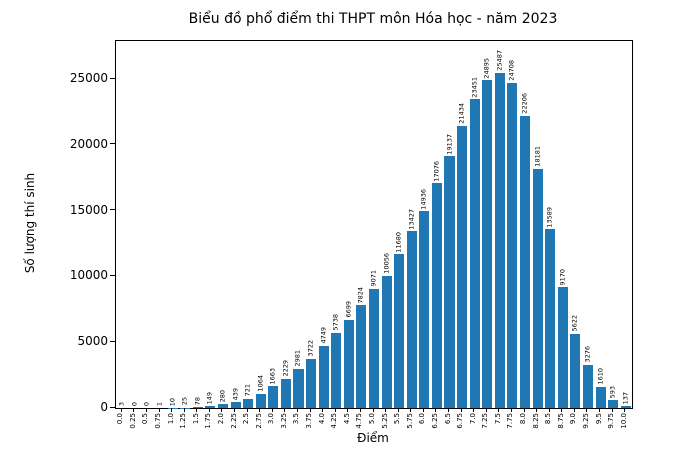 The height and width of the screenshot is (462, 686). Describe the element at coordinates (485, 421) in the screenshot. I see `x-tick-label: 7.25` at that location.